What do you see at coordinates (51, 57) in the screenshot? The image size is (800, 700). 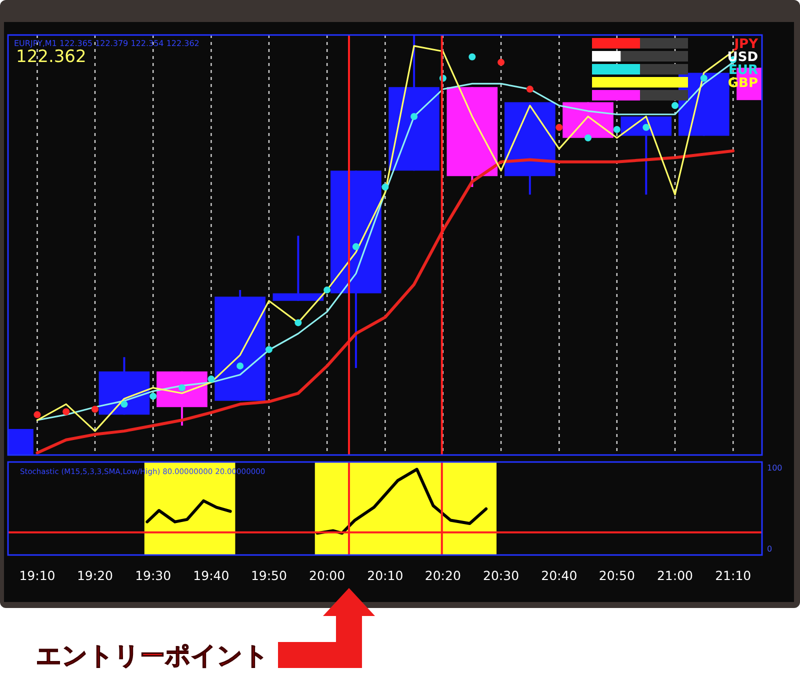 I see `annotation: 122.362` at bounding box center [51, 57].